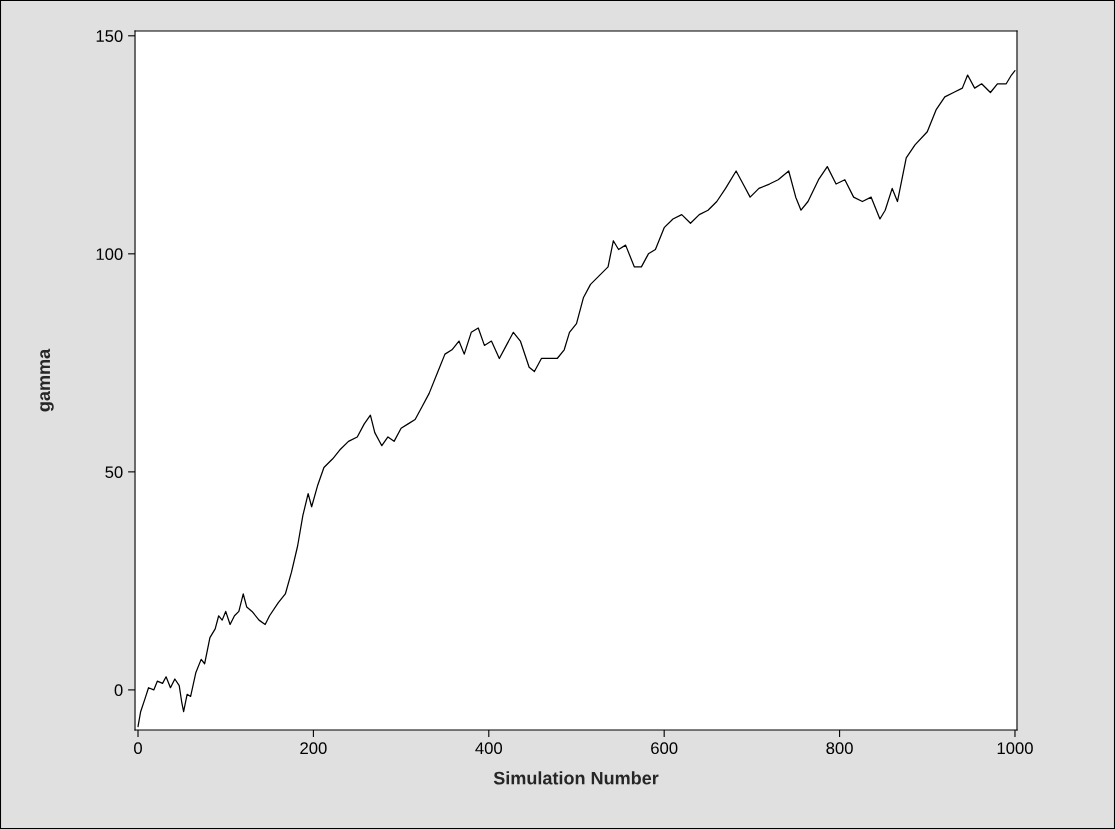  Describe the element at coordinates (576, 778) in the screenshot. I see `x-axis-title: Simulation Number` at that location.